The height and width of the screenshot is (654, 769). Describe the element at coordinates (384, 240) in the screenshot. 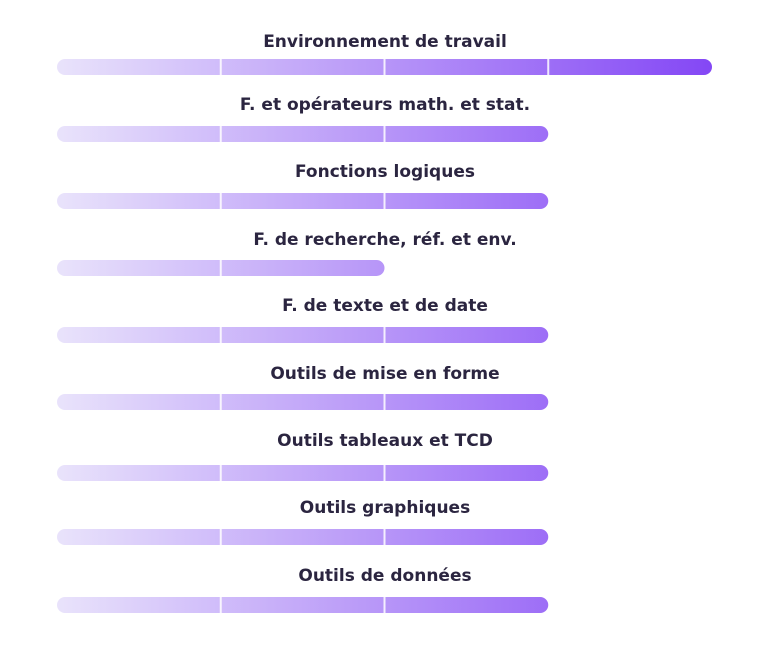

I see `category-label: F. de recherche, réf. et env.` at that location.